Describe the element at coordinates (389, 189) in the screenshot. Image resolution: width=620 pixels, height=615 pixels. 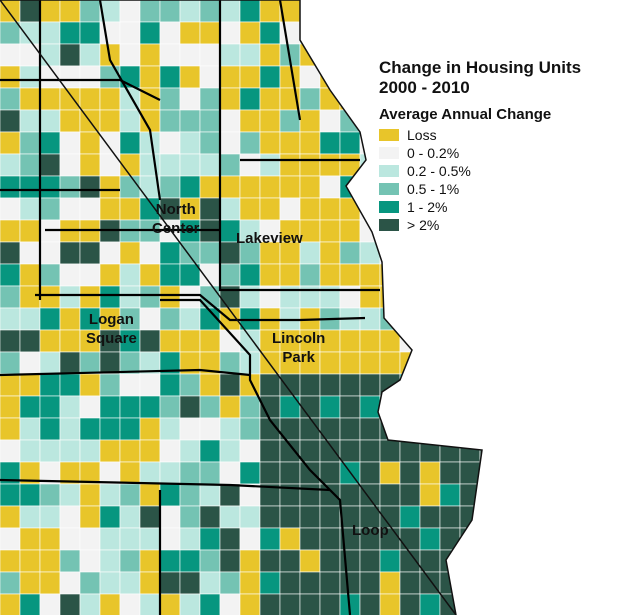
I see `legend-swatch` at that location.